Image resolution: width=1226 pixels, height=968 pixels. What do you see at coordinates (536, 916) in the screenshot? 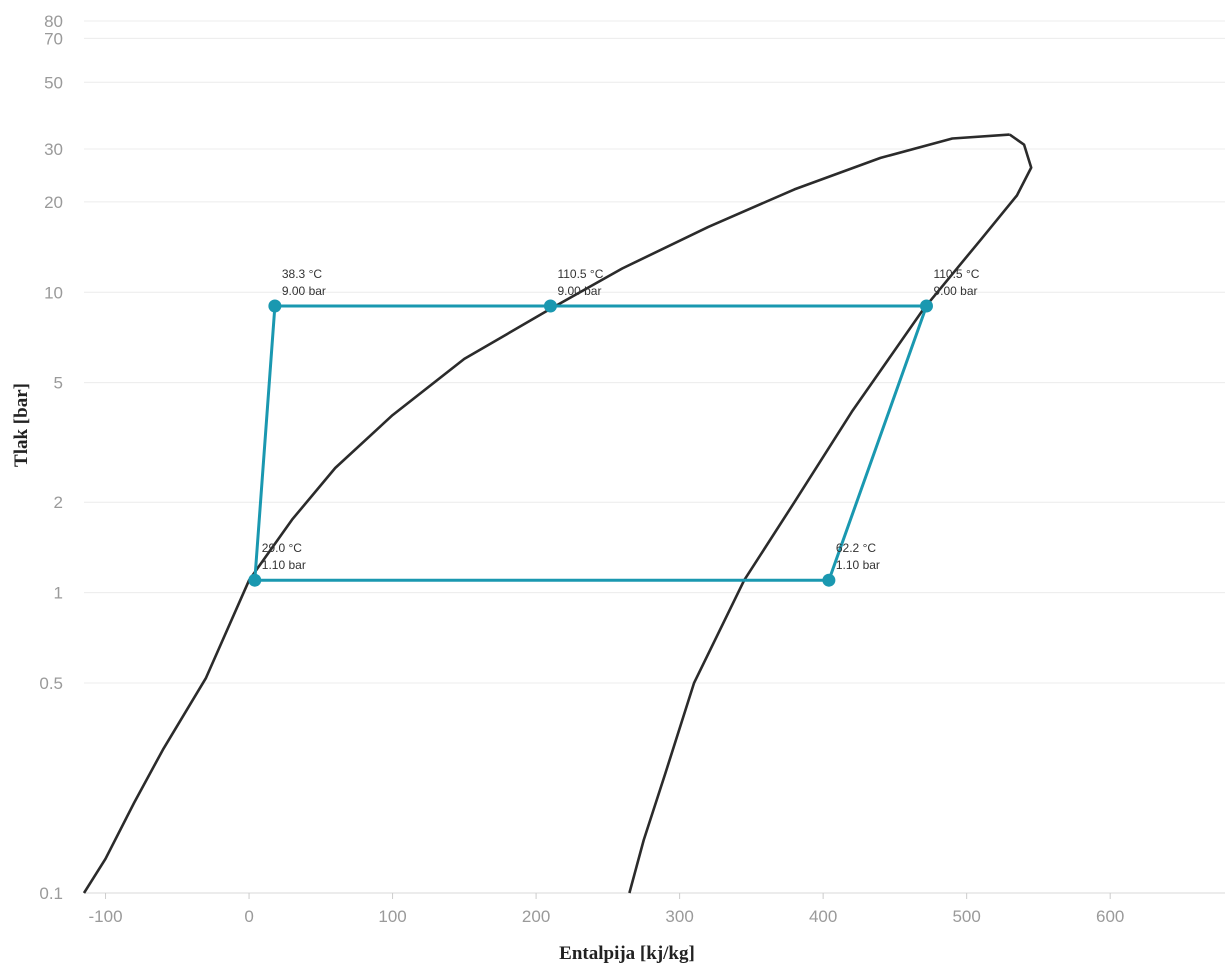
I see `x-tick-label: 200` at bounding box center [536, 916].